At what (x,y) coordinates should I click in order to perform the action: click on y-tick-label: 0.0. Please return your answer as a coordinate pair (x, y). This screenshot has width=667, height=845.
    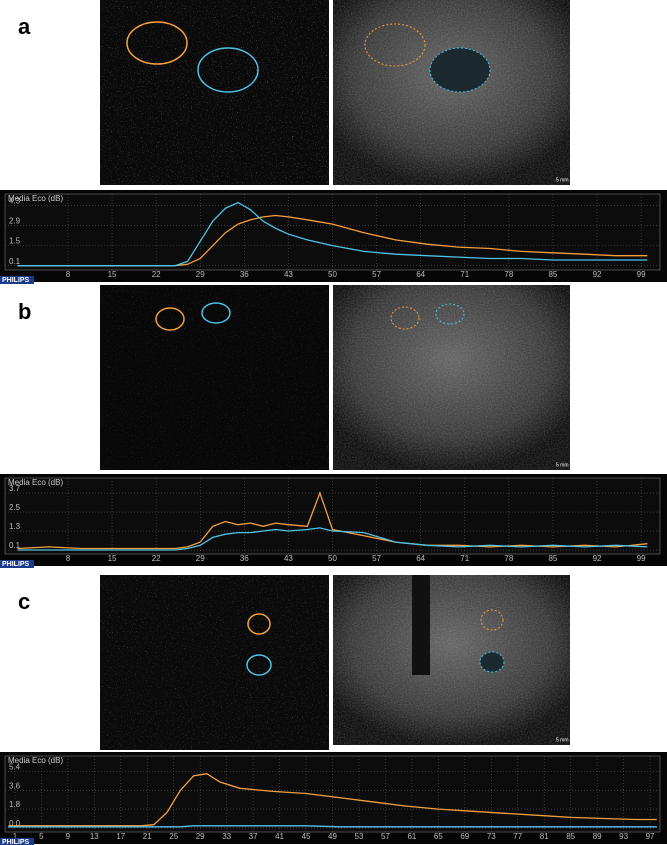
    Looking at the image, I should click on (15, 823).